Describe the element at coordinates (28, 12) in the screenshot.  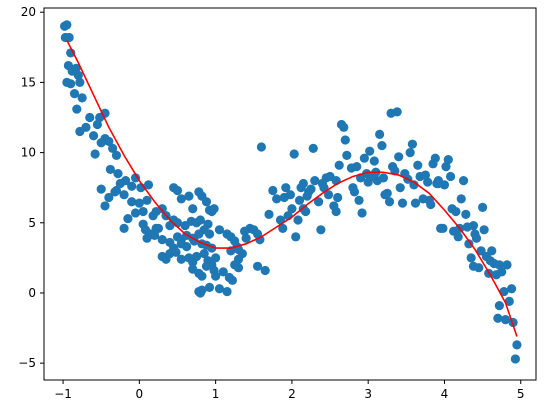
I see `y-tick-label: 20` at that location.